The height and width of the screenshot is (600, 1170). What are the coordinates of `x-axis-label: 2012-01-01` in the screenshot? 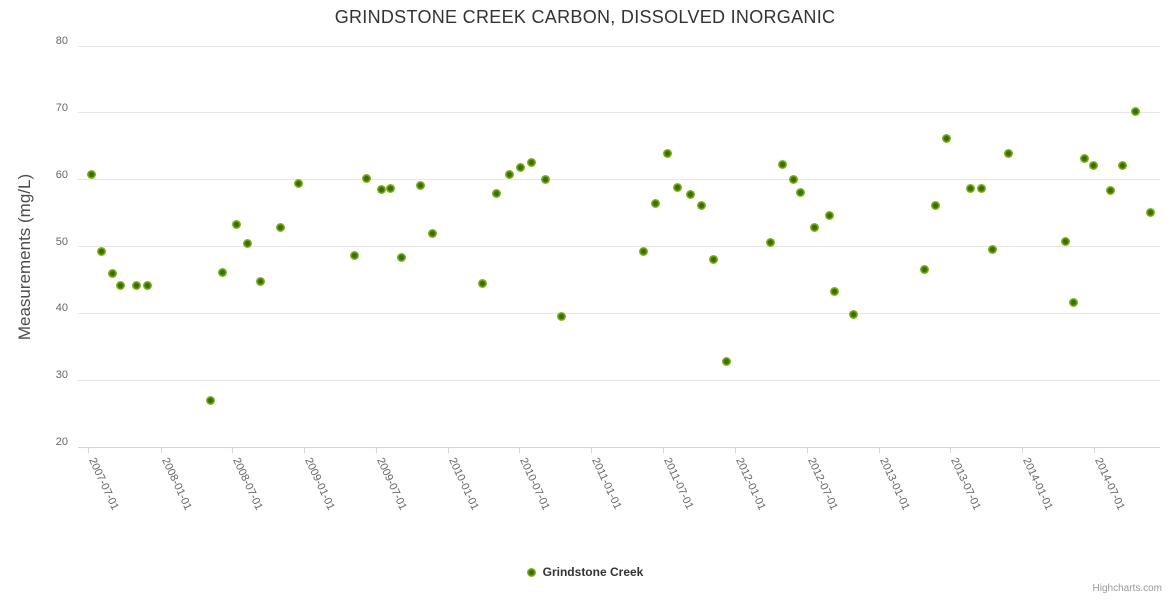 It's located at (750, 484).